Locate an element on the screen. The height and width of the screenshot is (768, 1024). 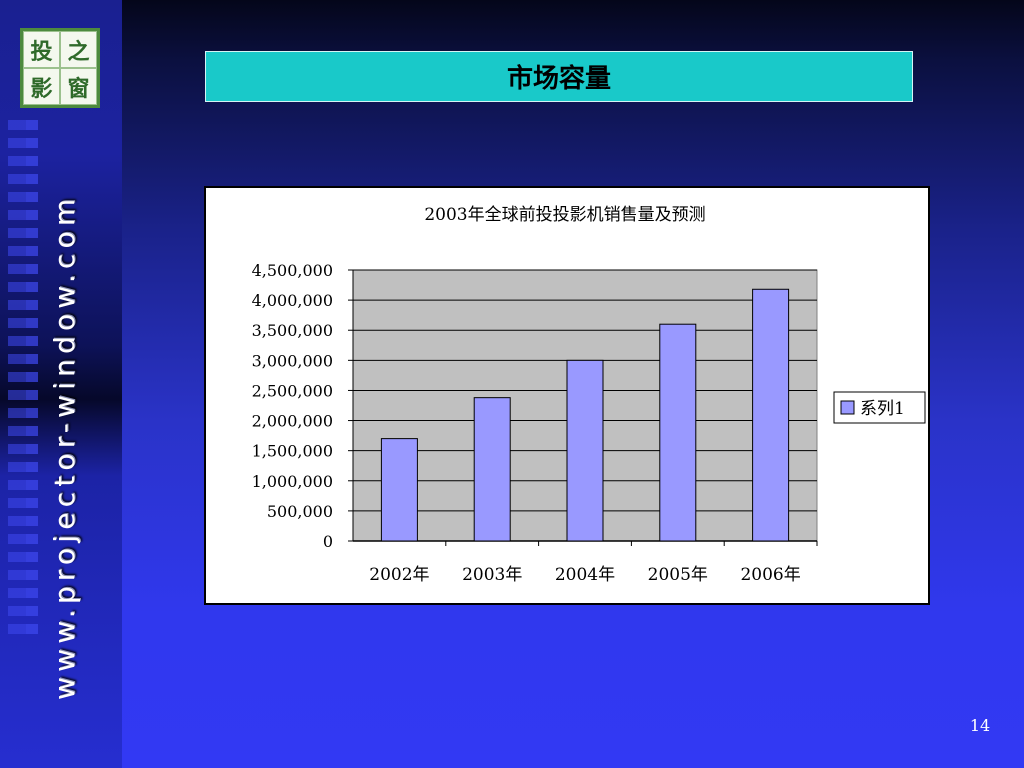
x-tick-label: 2003年 is located at coordinates (492, 575).